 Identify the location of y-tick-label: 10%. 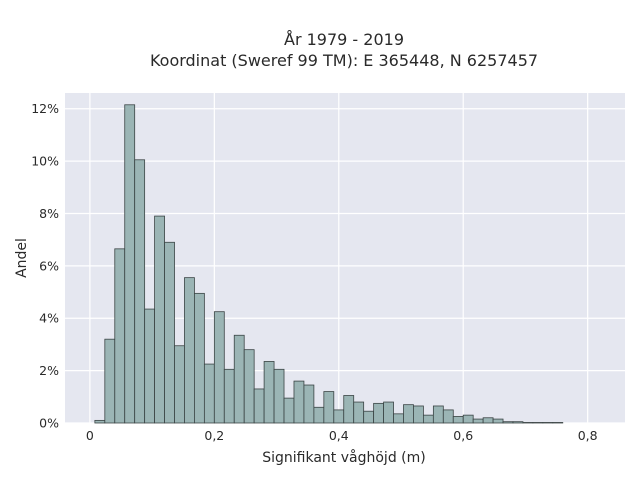
(45, 161).